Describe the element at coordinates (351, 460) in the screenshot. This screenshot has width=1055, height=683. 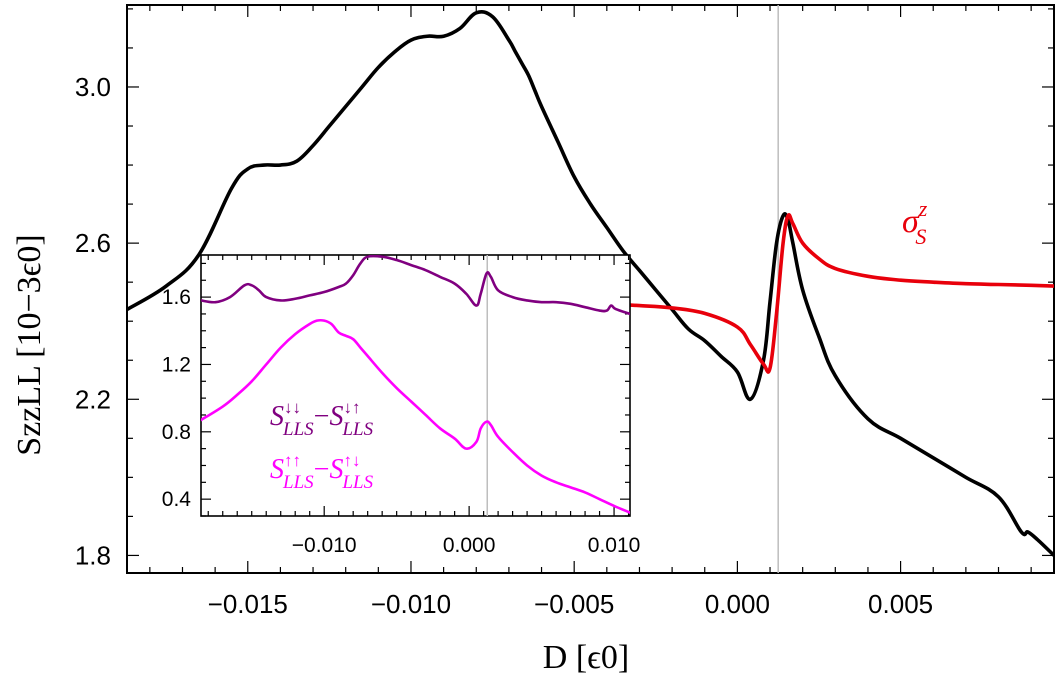
I see `inset-legend-up-sup2: ↑↓` at that location.